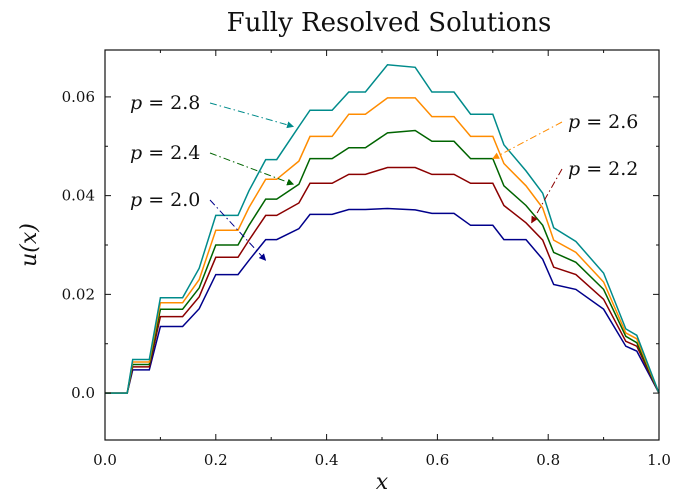 This screenshot has width=679, height=495. Describe the element at coordinates (29, 245) in the screenshot. I see `y-axis-label: u(x)` at that location.